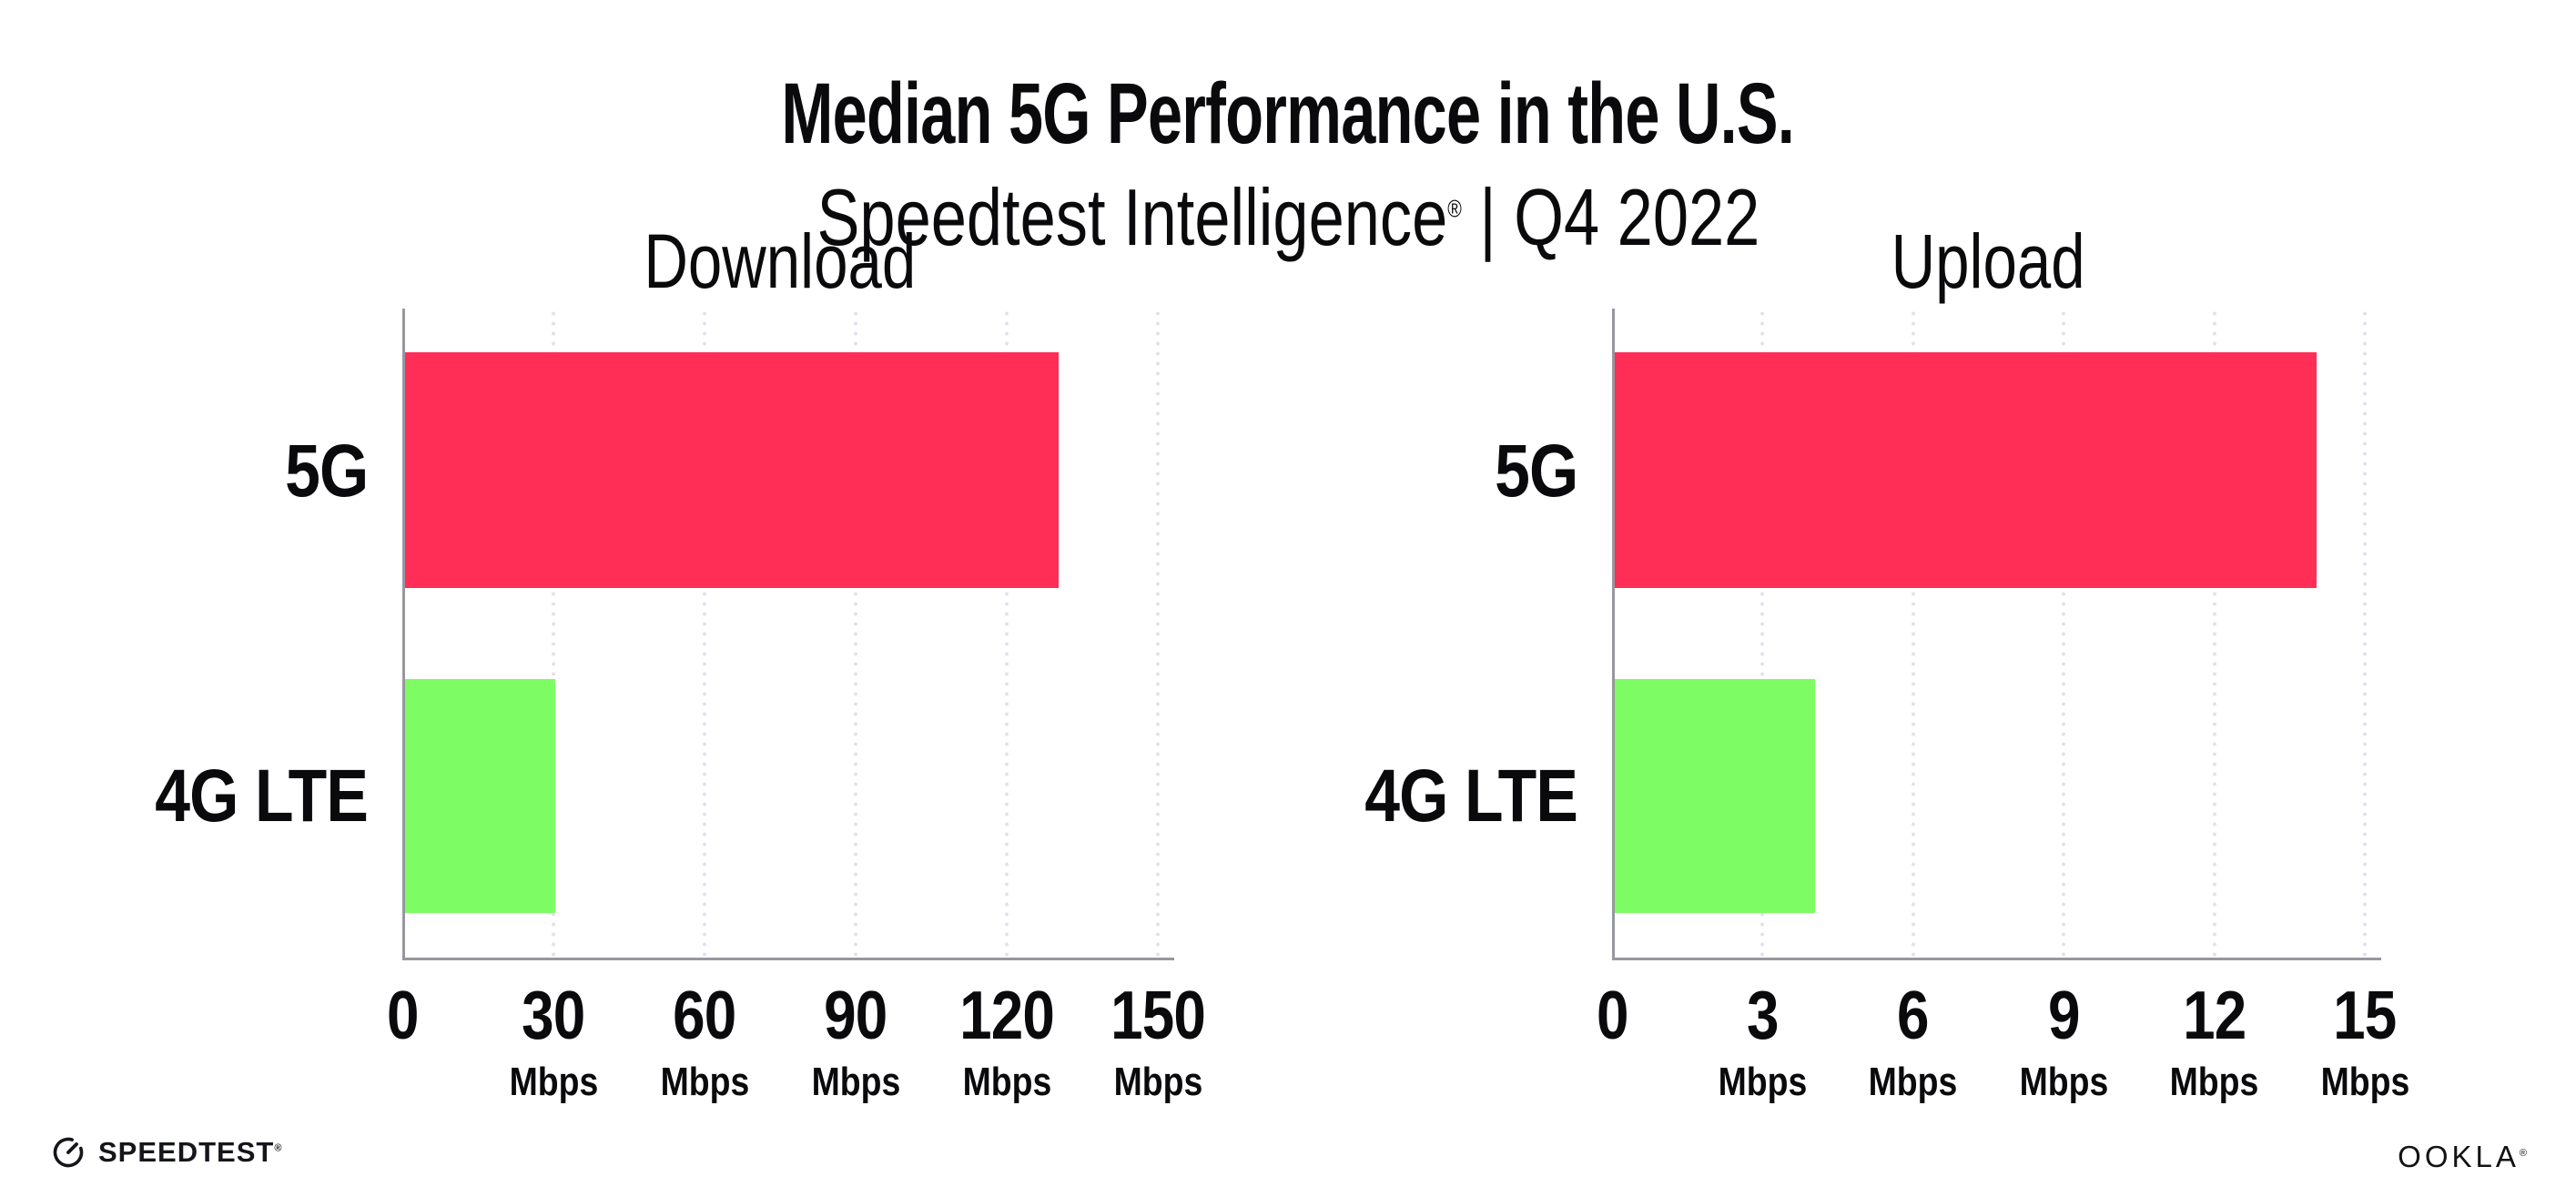  I want to click on x-tick: 15 Mbps, so click(2364, 1040).